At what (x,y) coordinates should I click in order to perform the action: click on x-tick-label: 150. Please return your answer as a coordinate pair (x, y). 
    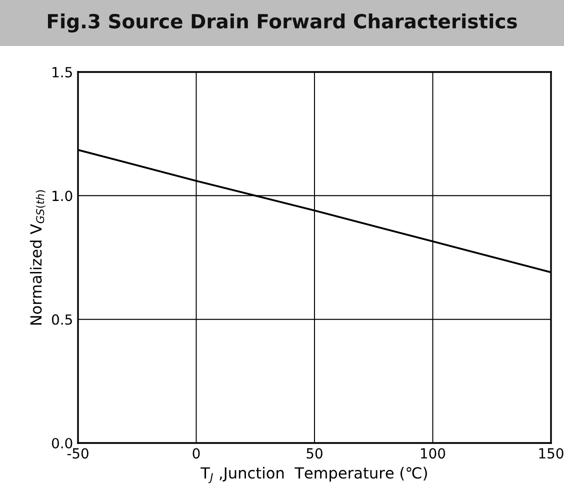
    Looking at the image, I should click on (551, 453).